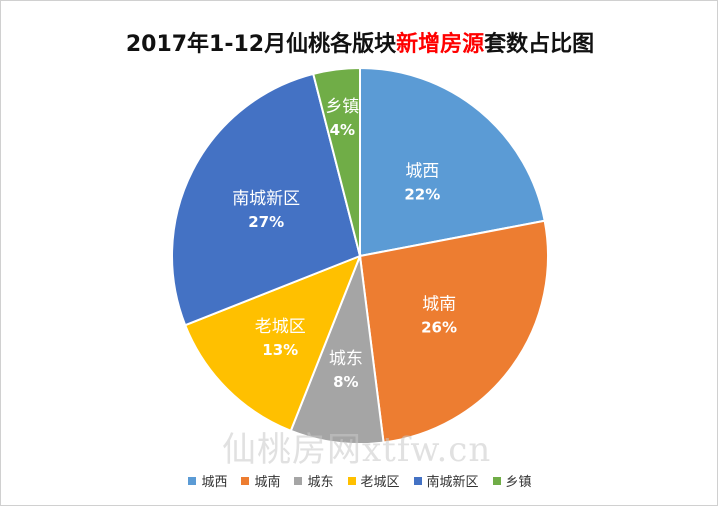 Image resolution: width=720 pixels, height=508 pixels. I want to click on title-prefix: 2017年1-12月仙桃各版块, so click(261, 44).